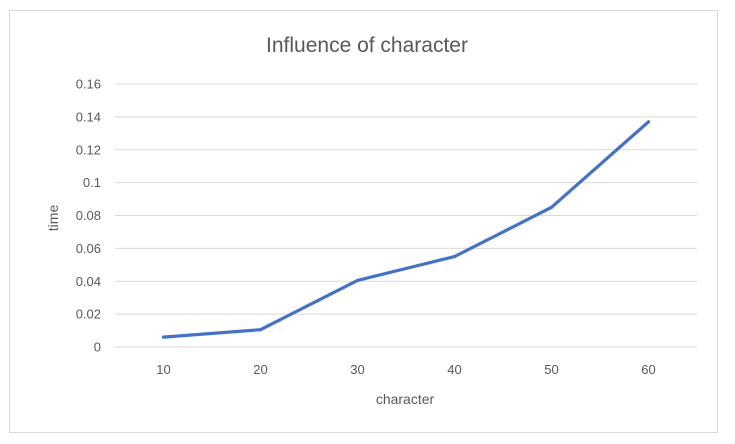 The height and width of the screenshot is (444, 735). Describe the element at coordinates (260, 369) in the screenshot. I see `x-tick-label: 20` at that location.